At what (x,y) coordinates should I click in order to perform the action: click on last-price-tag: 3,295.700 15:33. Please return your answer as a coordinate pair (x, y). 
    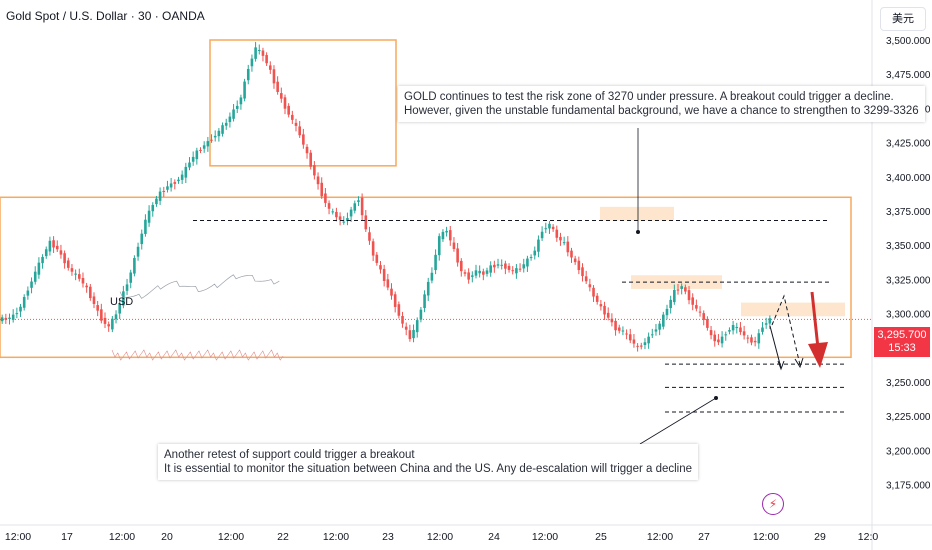
    Looking at the image, I should click on (902, 342).